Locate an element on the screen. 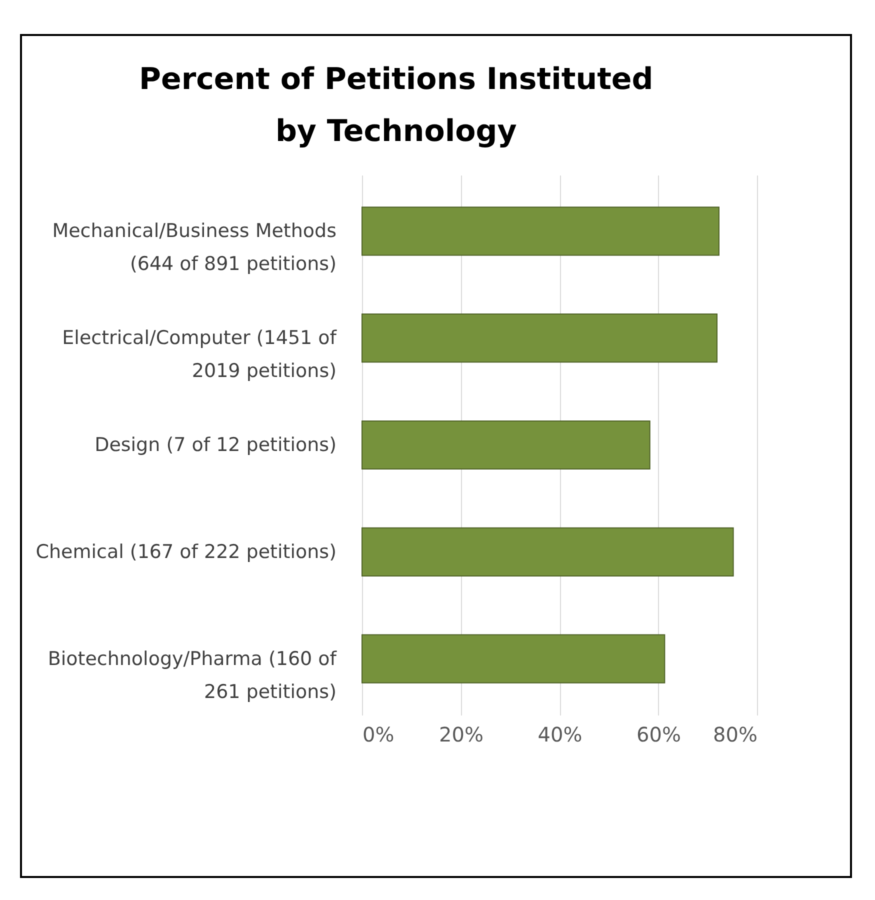  y-tick-label: Mechanical/Business Methods (644 of 891 petitions) is located at coordinates (194, 248).